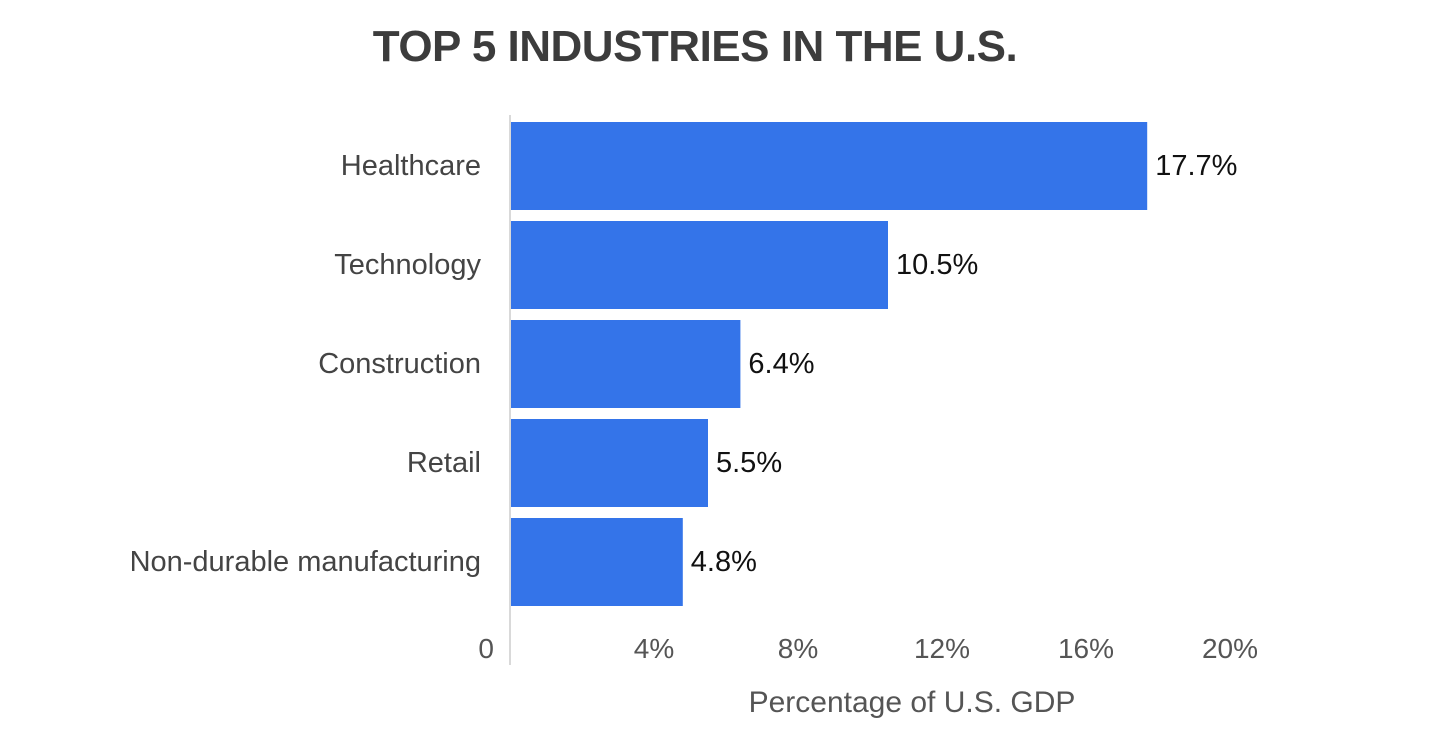 The image size is (1440, 750). Describe the element at coordinates (486, 648) in the screenshot. I see `x-tick-label: 0` at that location.